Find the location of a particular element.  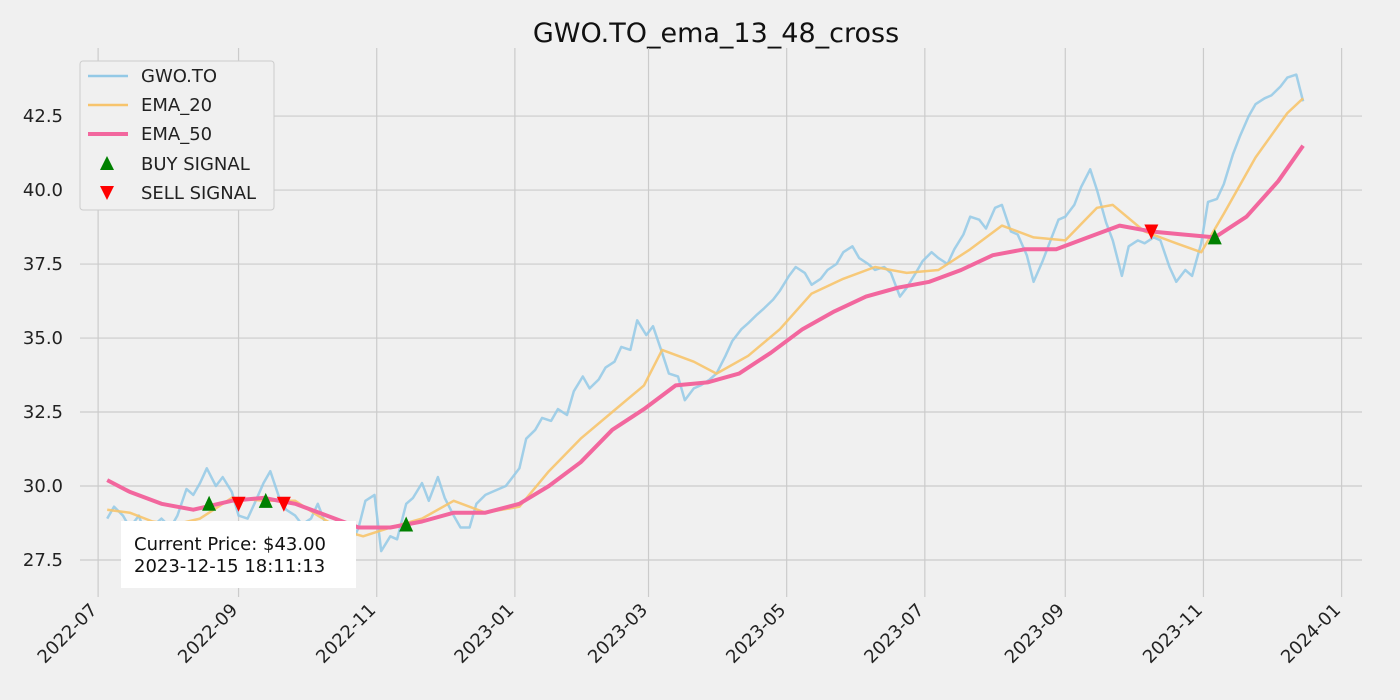

x-tick-label: 2023-11 is located at coordinates (1173, 634).